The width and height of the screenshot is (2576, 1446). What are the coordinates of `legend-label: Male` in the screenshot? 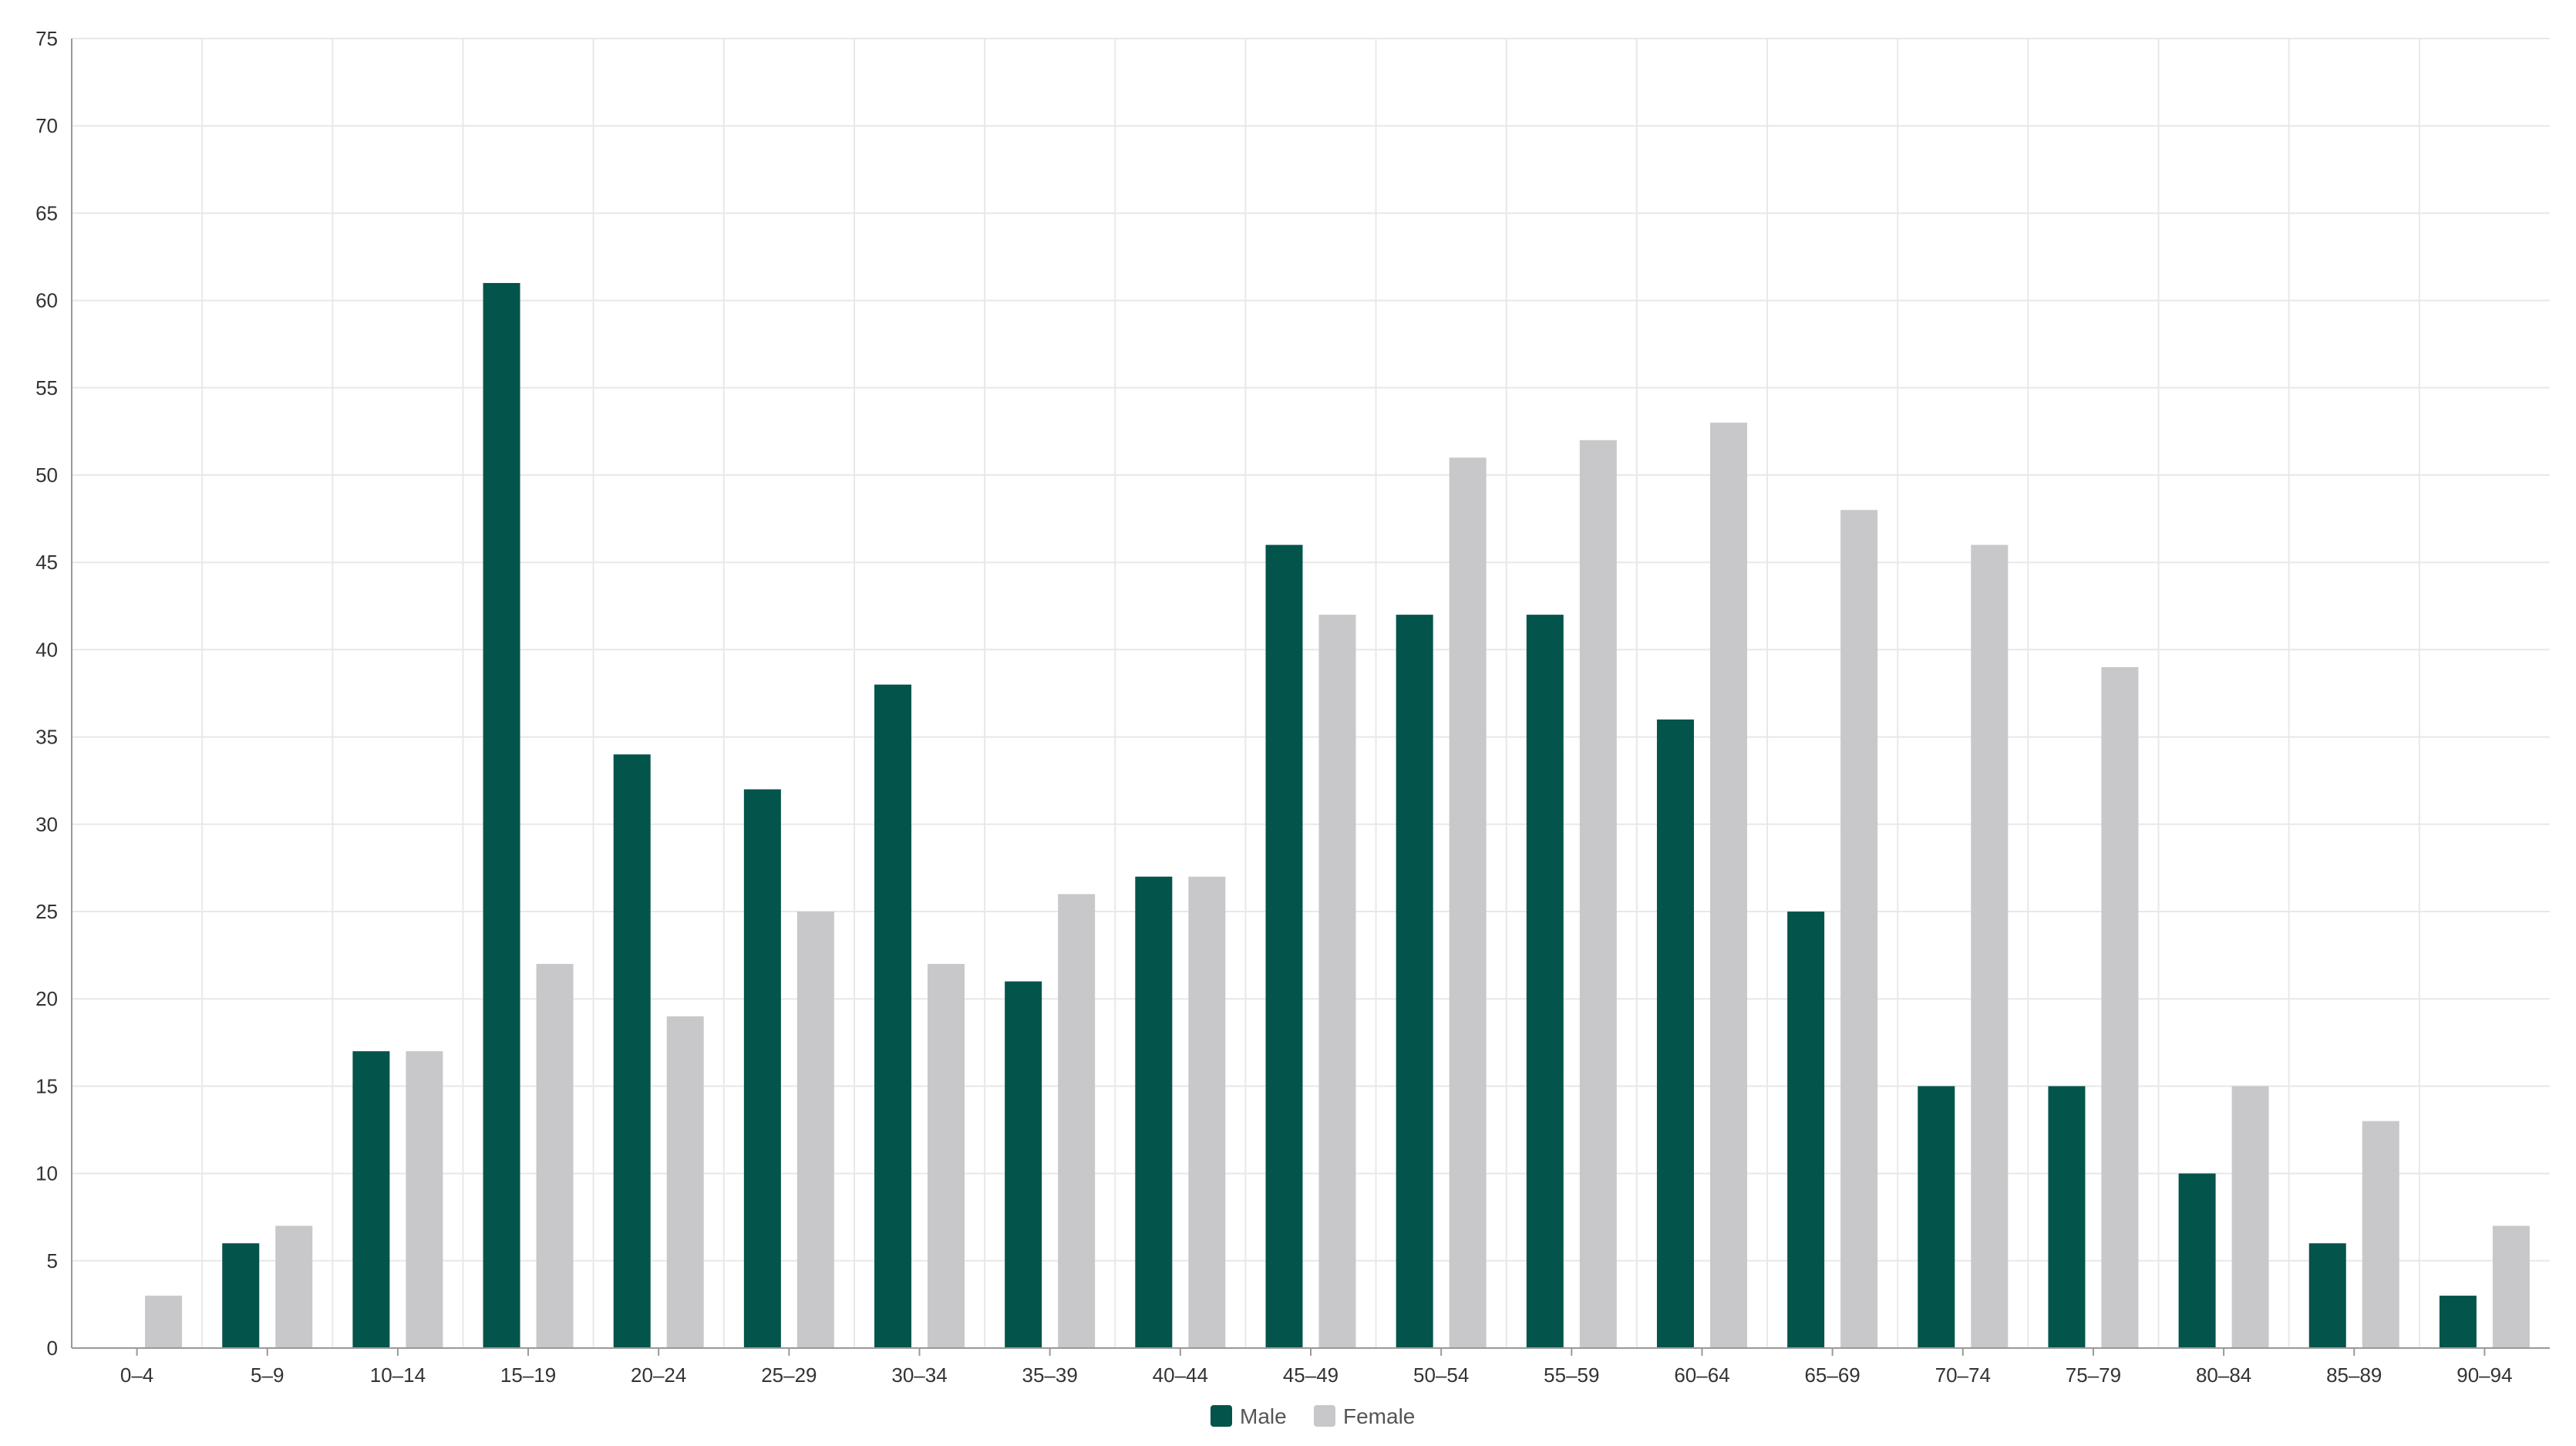 It's located at (1263, 1416).